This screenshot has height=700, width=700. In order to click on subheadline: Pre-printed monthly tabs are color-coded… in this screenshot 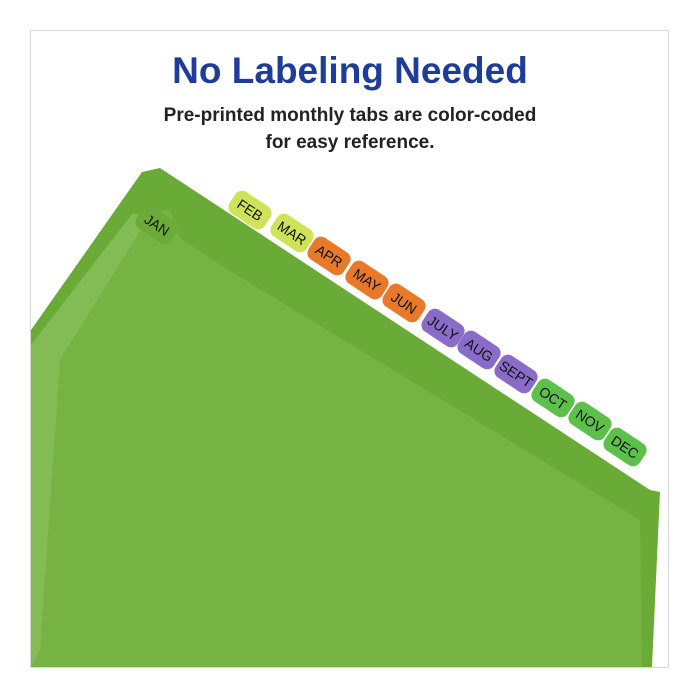, I will do `click(350, 129)`.